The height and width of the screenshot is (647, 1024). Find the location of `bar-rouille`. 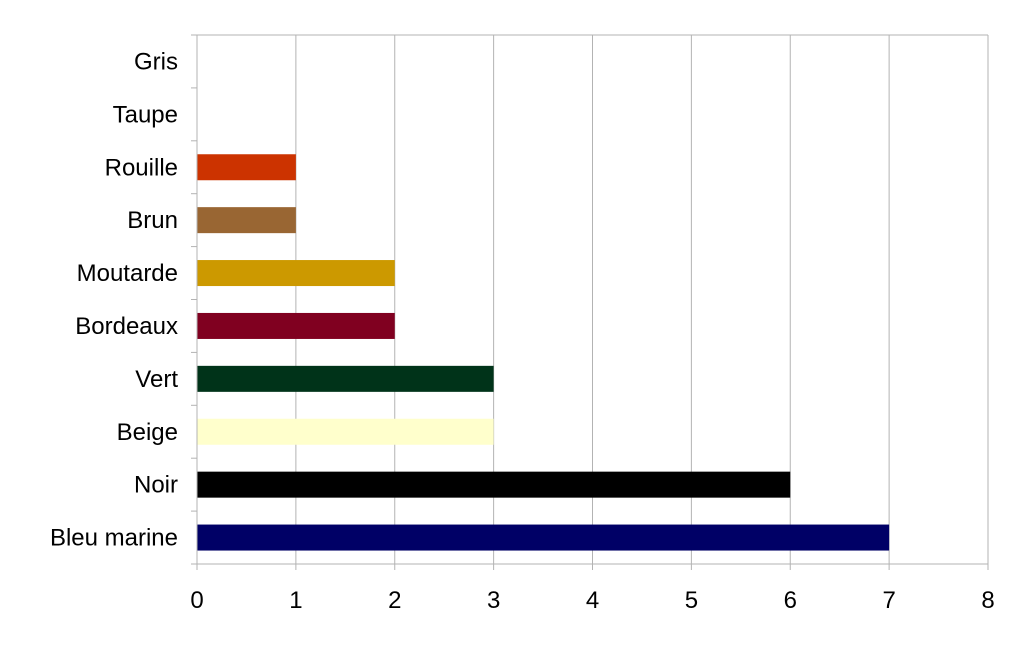

bar-rouille is located at coordinates (246, 167).